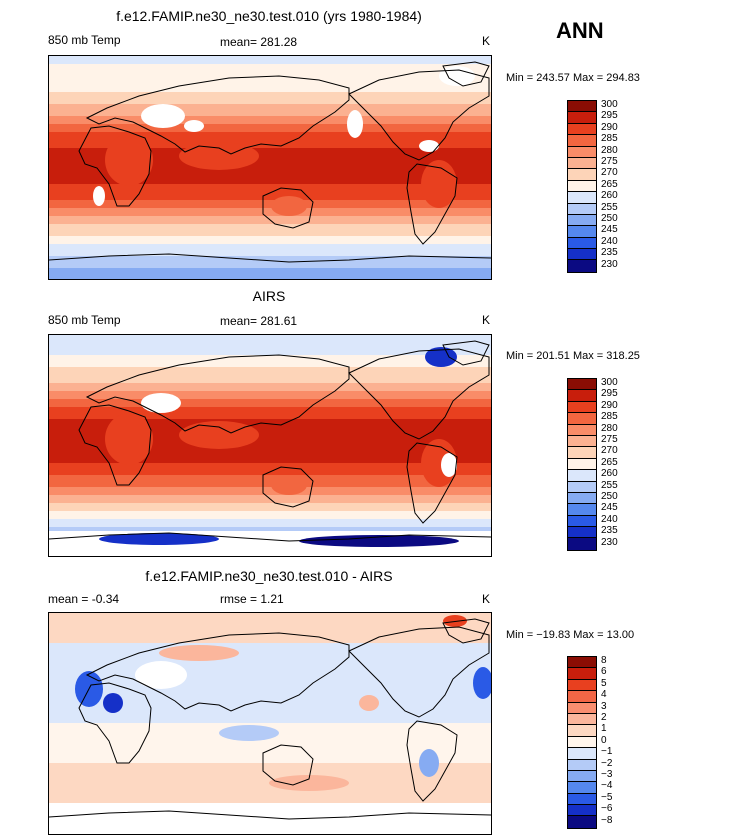  I want to click on colorbar-tick-label: 245, so click(609, 230).